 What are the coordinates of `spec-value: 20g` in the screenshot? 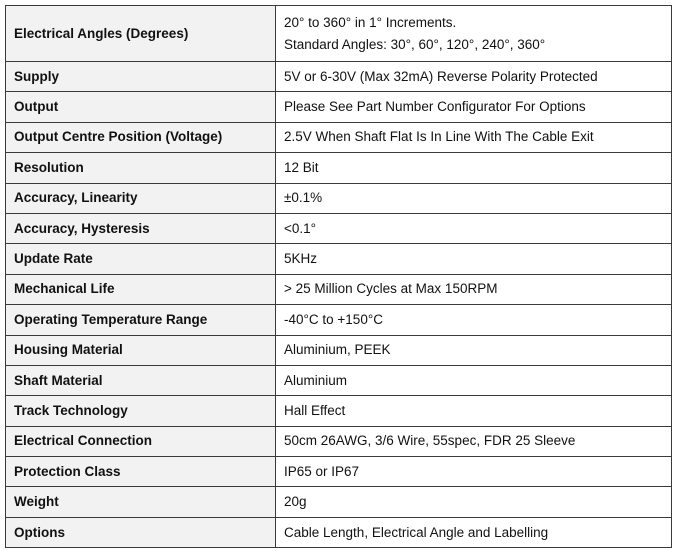 It's located at (295, 502).